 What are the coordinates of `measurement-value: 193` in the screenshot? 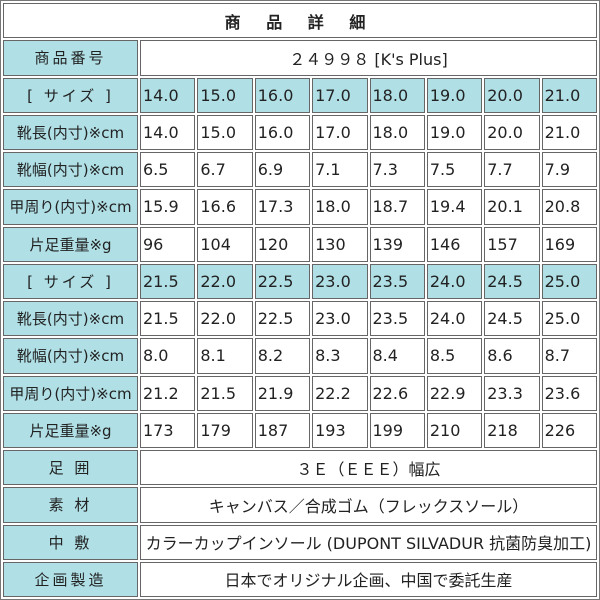 It's located at (340, 430).